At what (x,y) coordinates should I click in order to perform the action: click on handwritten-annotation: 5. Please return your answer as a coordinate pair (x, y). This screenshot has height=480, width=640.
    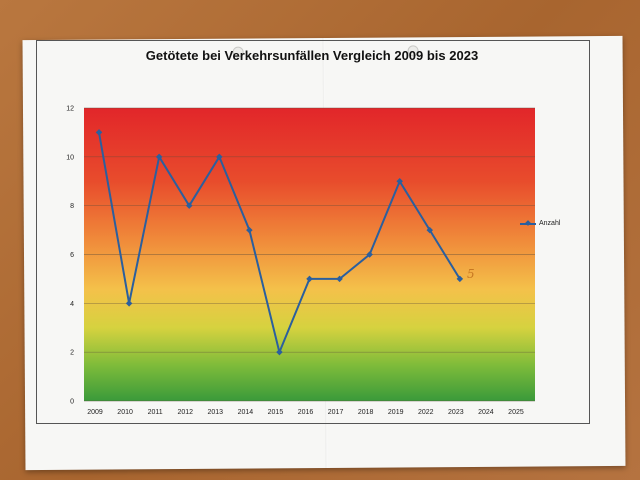
    Looking at the image, I should click on (471, 274).